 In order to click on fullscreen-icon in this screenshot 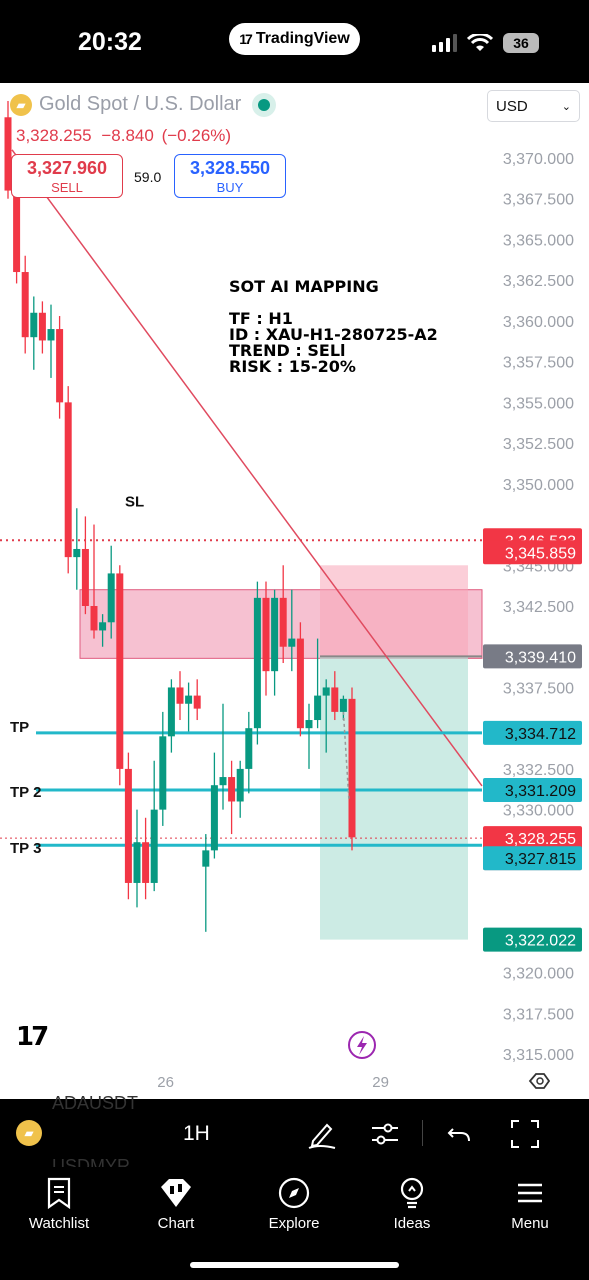, I will do `click(525, 1134)`.